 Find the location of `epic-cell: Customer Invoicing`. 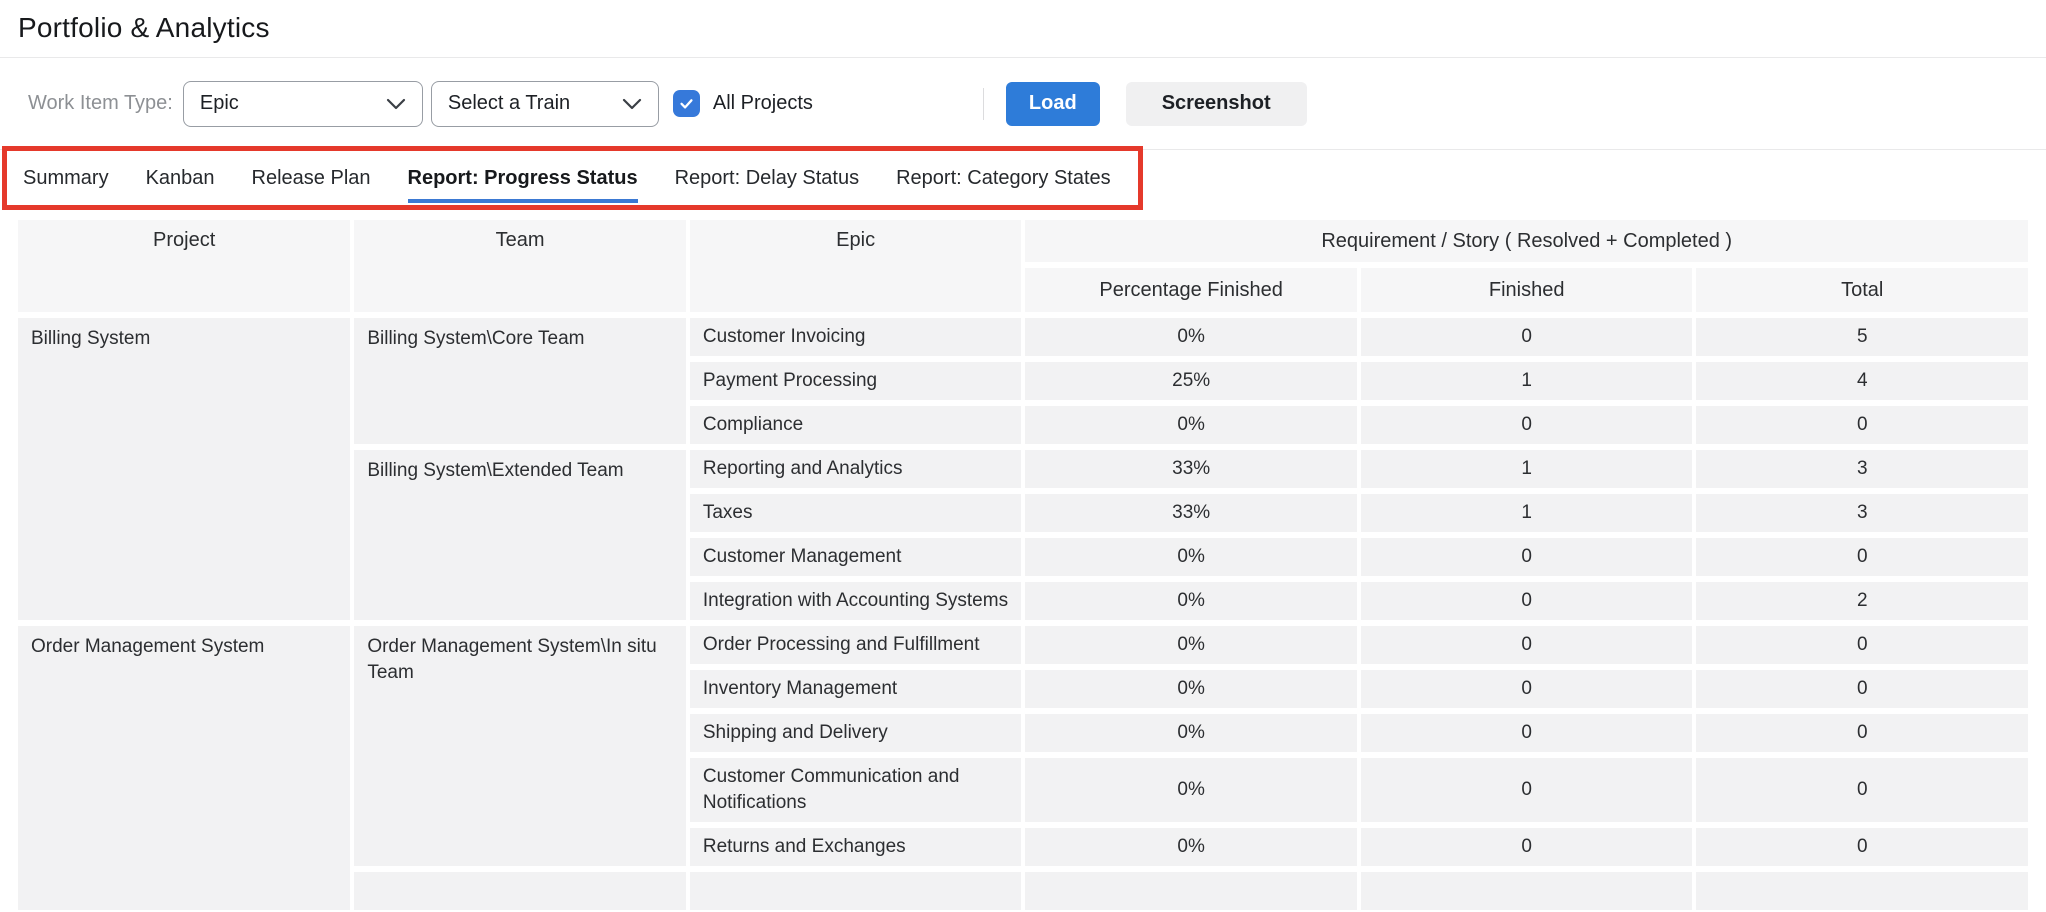

epic-cell: Customer Invoicing is located at coordinates (855, 337).